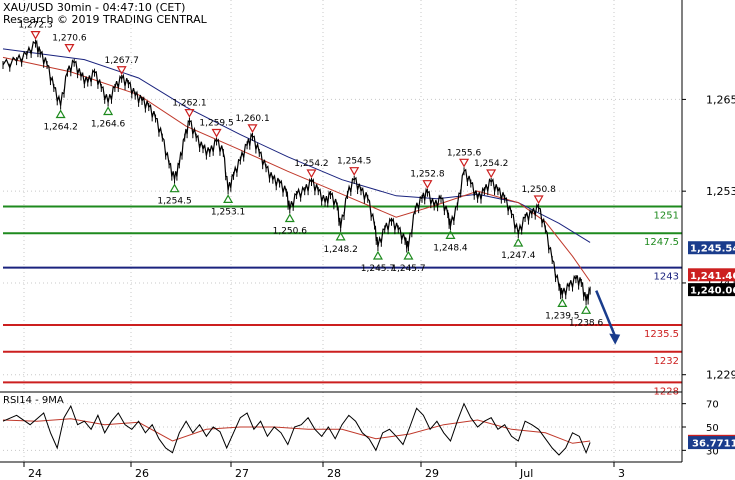  I want to click on pivot-high-label: 1,254.5, so click(354, 162).